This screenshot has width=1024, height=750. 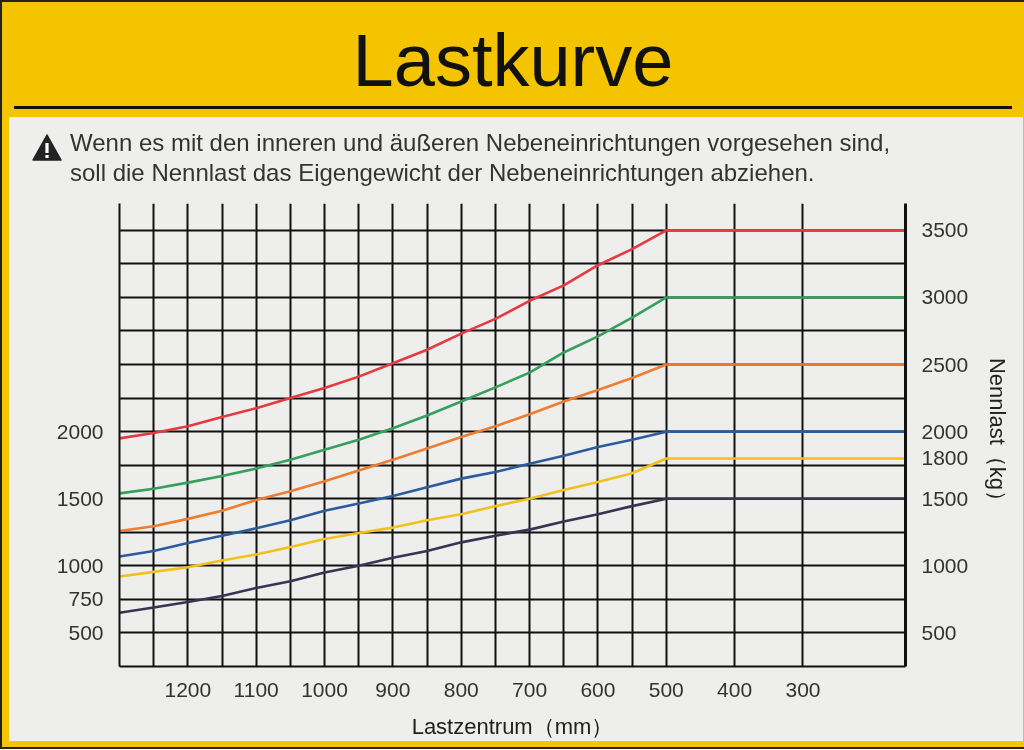 I want to click on text: Wenn es mit den inneren und äußeren Nebeneinrichtungen vorgesehen sind, soll die Nennlast das Eigengewicht der Nebeneinrichtungen abziehen., so click(x=481, y=158).